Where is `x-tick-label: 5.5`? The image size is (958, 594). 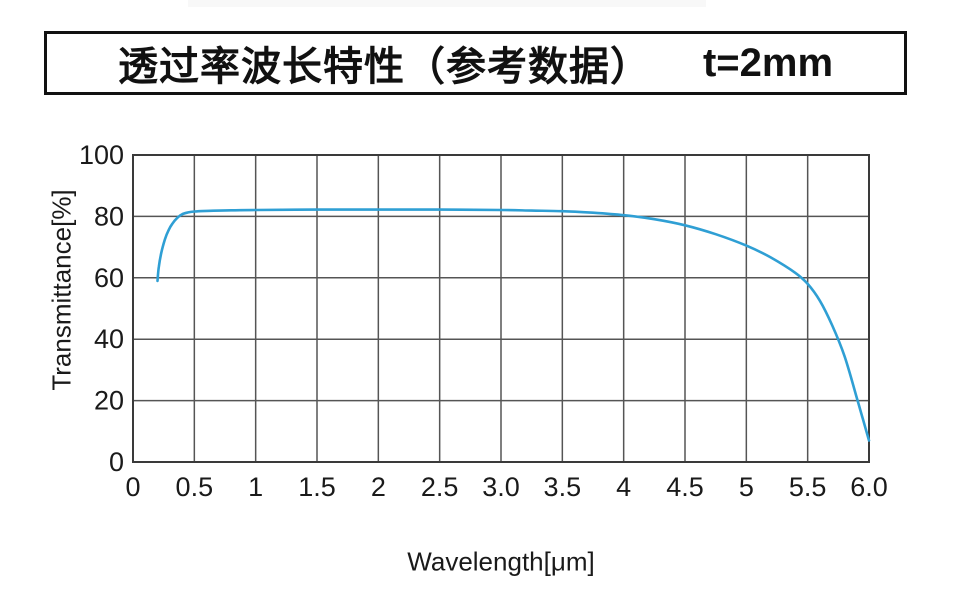 x-tick-label: 5.5 is located at coordinates (808, 487).